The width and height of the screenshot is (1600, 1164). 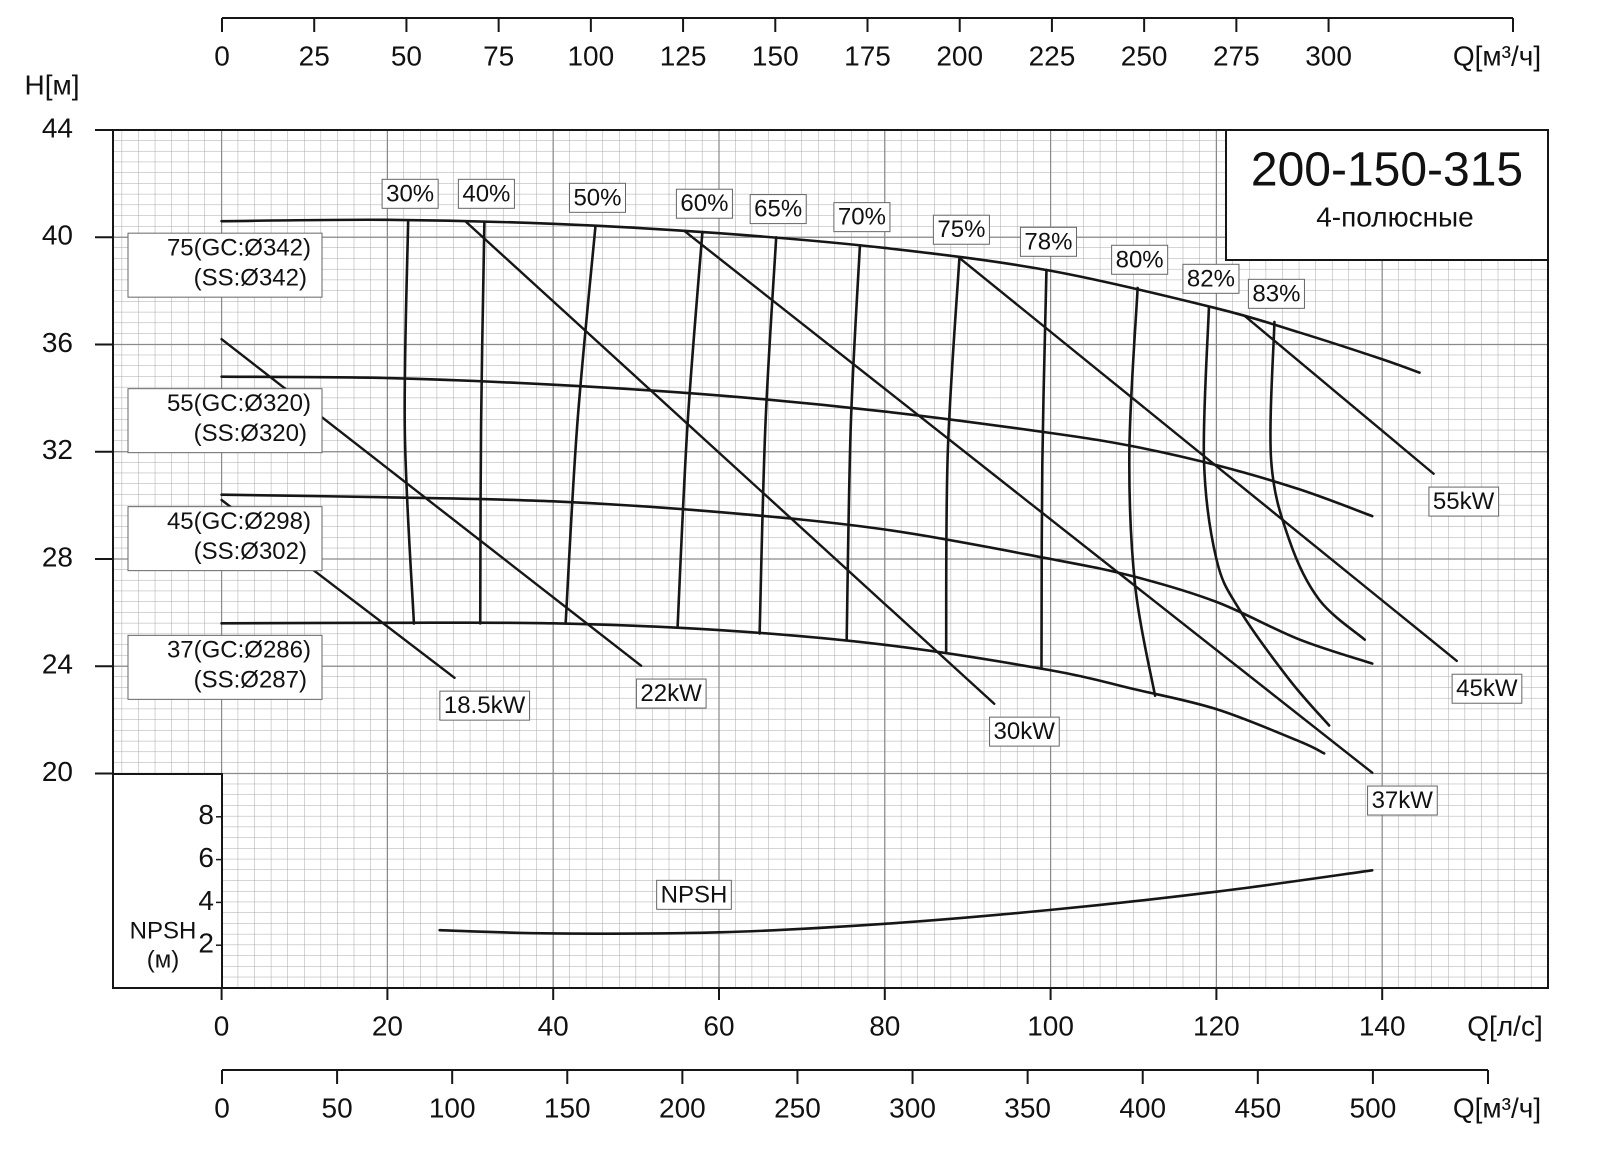 What do you see at coordinates (867, 55) in the screenshot?
I see `flow-tick-label: 175` at bounding box center [867, 55].